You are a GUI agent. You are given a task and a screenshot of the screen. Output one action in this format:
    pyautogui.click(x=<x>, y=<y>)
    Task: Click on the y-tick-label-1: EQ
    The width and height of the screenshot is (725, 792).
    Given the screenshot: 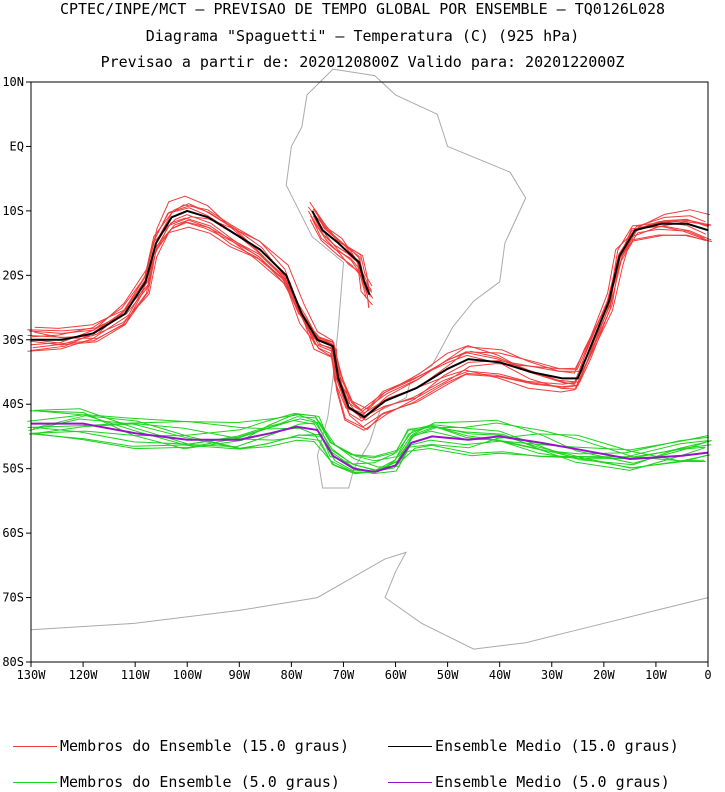 What is the action you would take?
    pyautogui.click(x=17, y=146)
    